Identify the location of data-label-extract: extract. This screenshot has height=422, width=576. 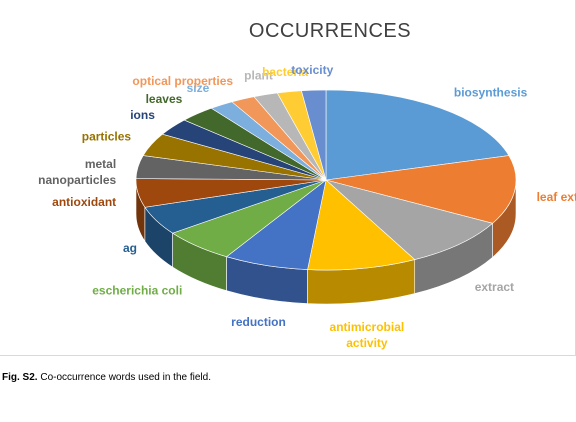
(494, 287).